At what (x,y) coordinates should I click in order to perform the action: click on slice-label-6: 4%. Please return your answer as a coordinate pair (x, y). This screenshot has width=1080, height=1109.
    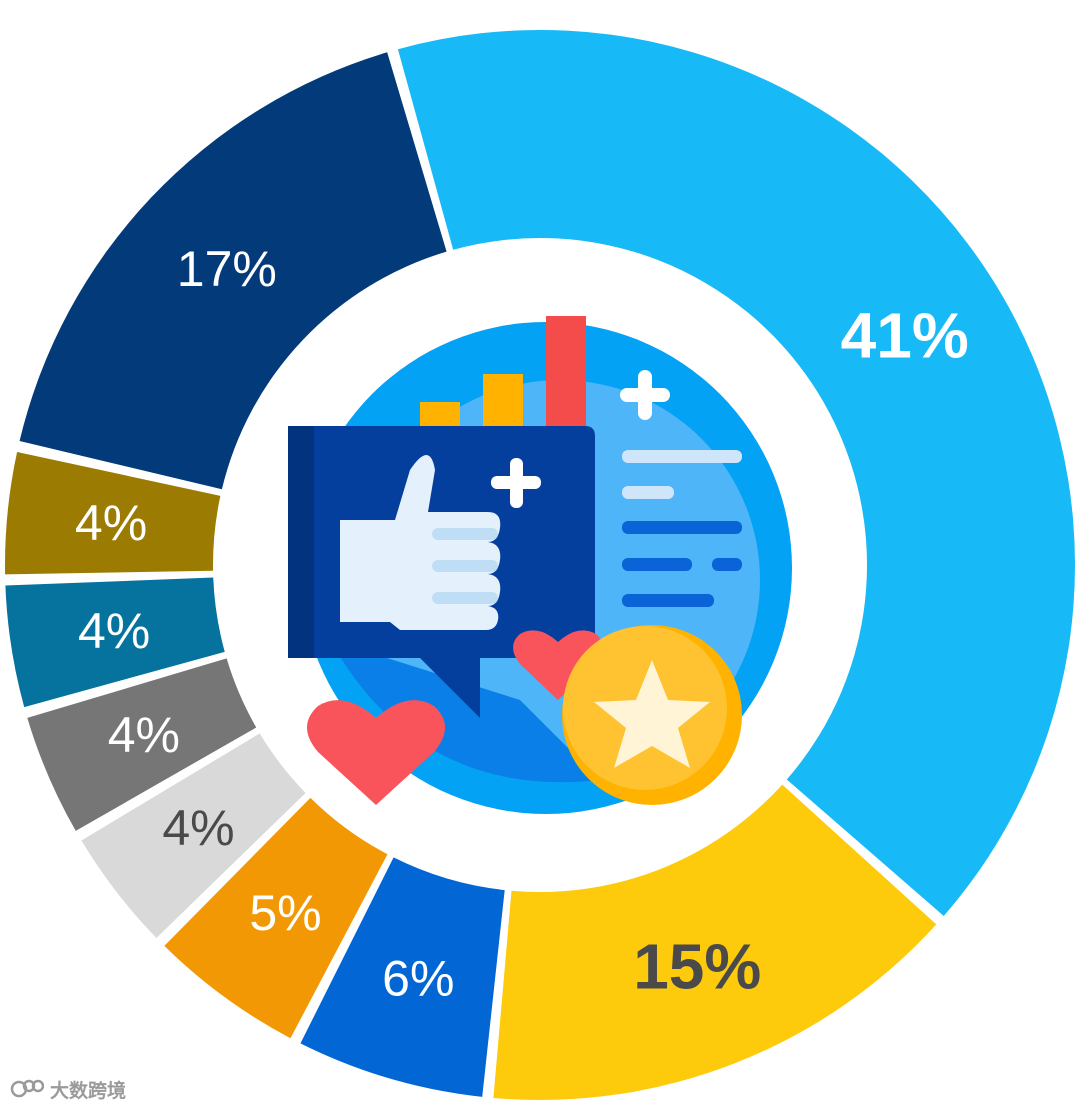
    Looking at the image, I should click on (144, 735).